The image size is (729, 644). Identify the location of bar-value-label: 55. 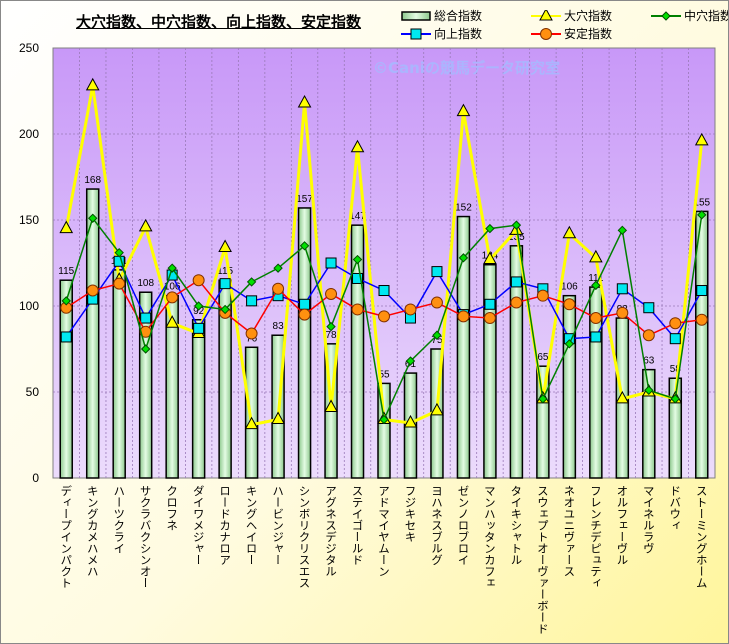
(384, 374).